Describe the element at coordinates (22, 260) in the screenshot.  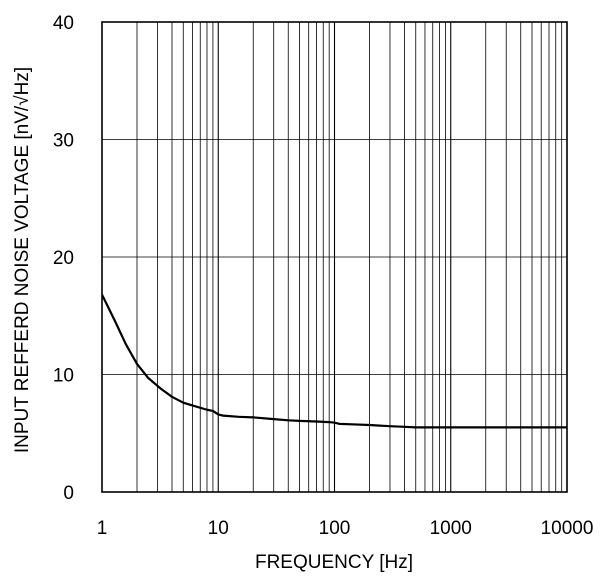
I see `y-axis-label: INPUT REFFERD NOISE VOLTAGE [nV/√Hz]` at that location.